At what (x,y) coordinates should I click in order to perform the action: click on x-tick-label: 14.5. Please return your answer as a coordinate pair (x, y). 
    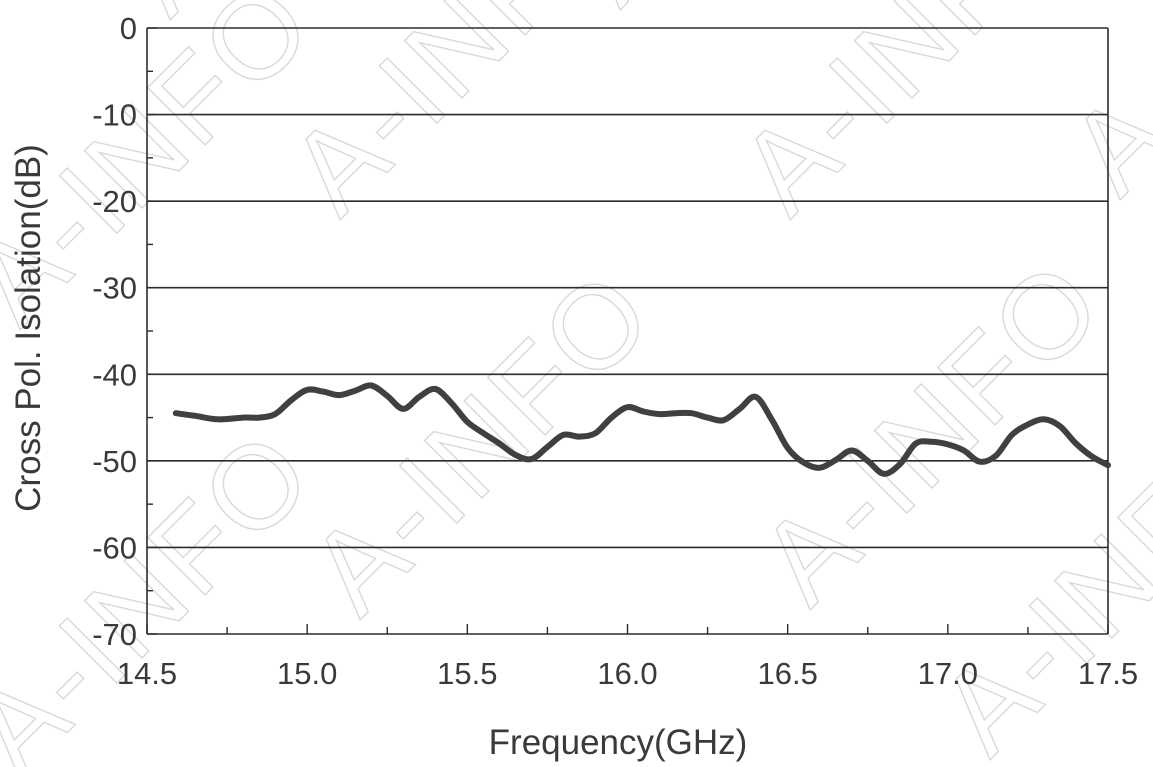
    Looking at the image, I should click on (147, 673).